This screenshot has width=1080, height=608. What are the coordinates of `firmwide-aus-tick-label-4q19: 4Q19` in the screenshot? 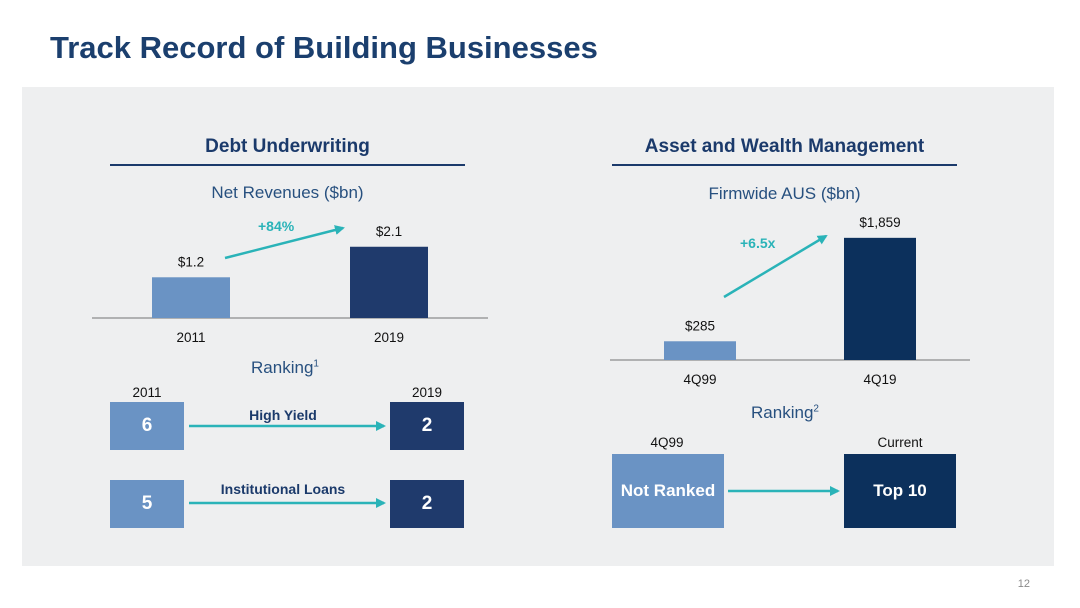 It's located at (879, 379).